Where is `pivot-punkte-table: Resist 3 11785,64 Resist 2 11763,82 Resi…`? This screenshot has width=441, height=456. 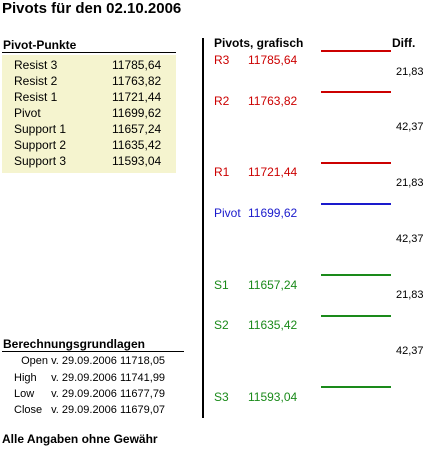
pivot-punkte-table: Resist 3 11785,64 Resist 2 11763,82 Resi… is located at coordinates (89, 114).